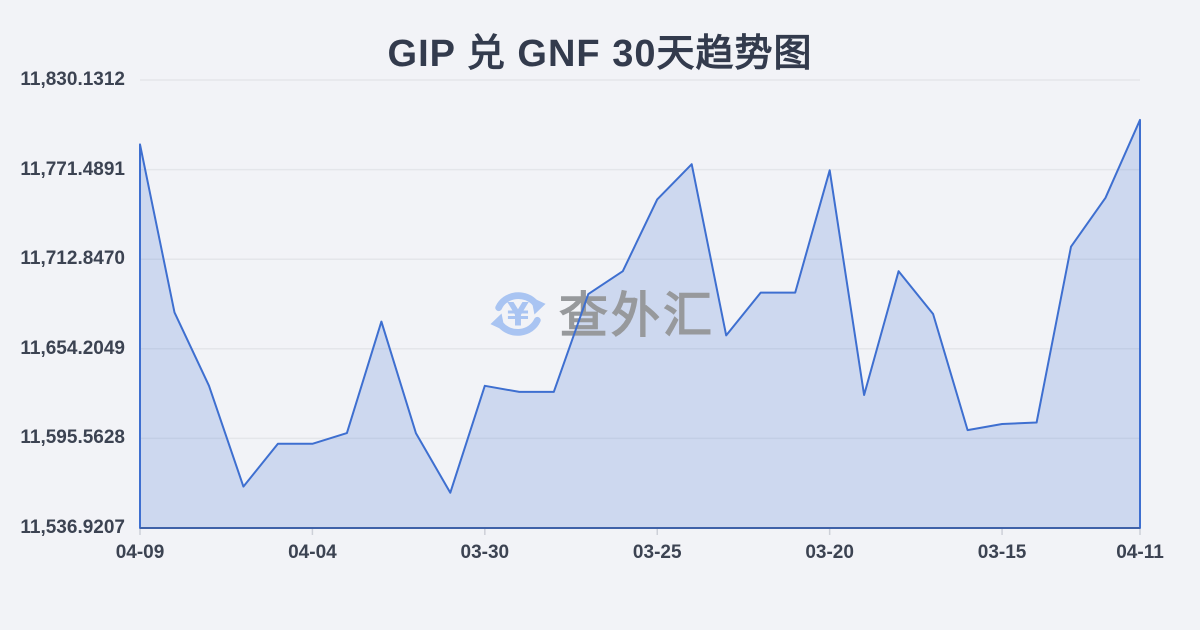  I want to click on chart-title: GIP 兑 GNF 30天趋势图, so click(600, 54).